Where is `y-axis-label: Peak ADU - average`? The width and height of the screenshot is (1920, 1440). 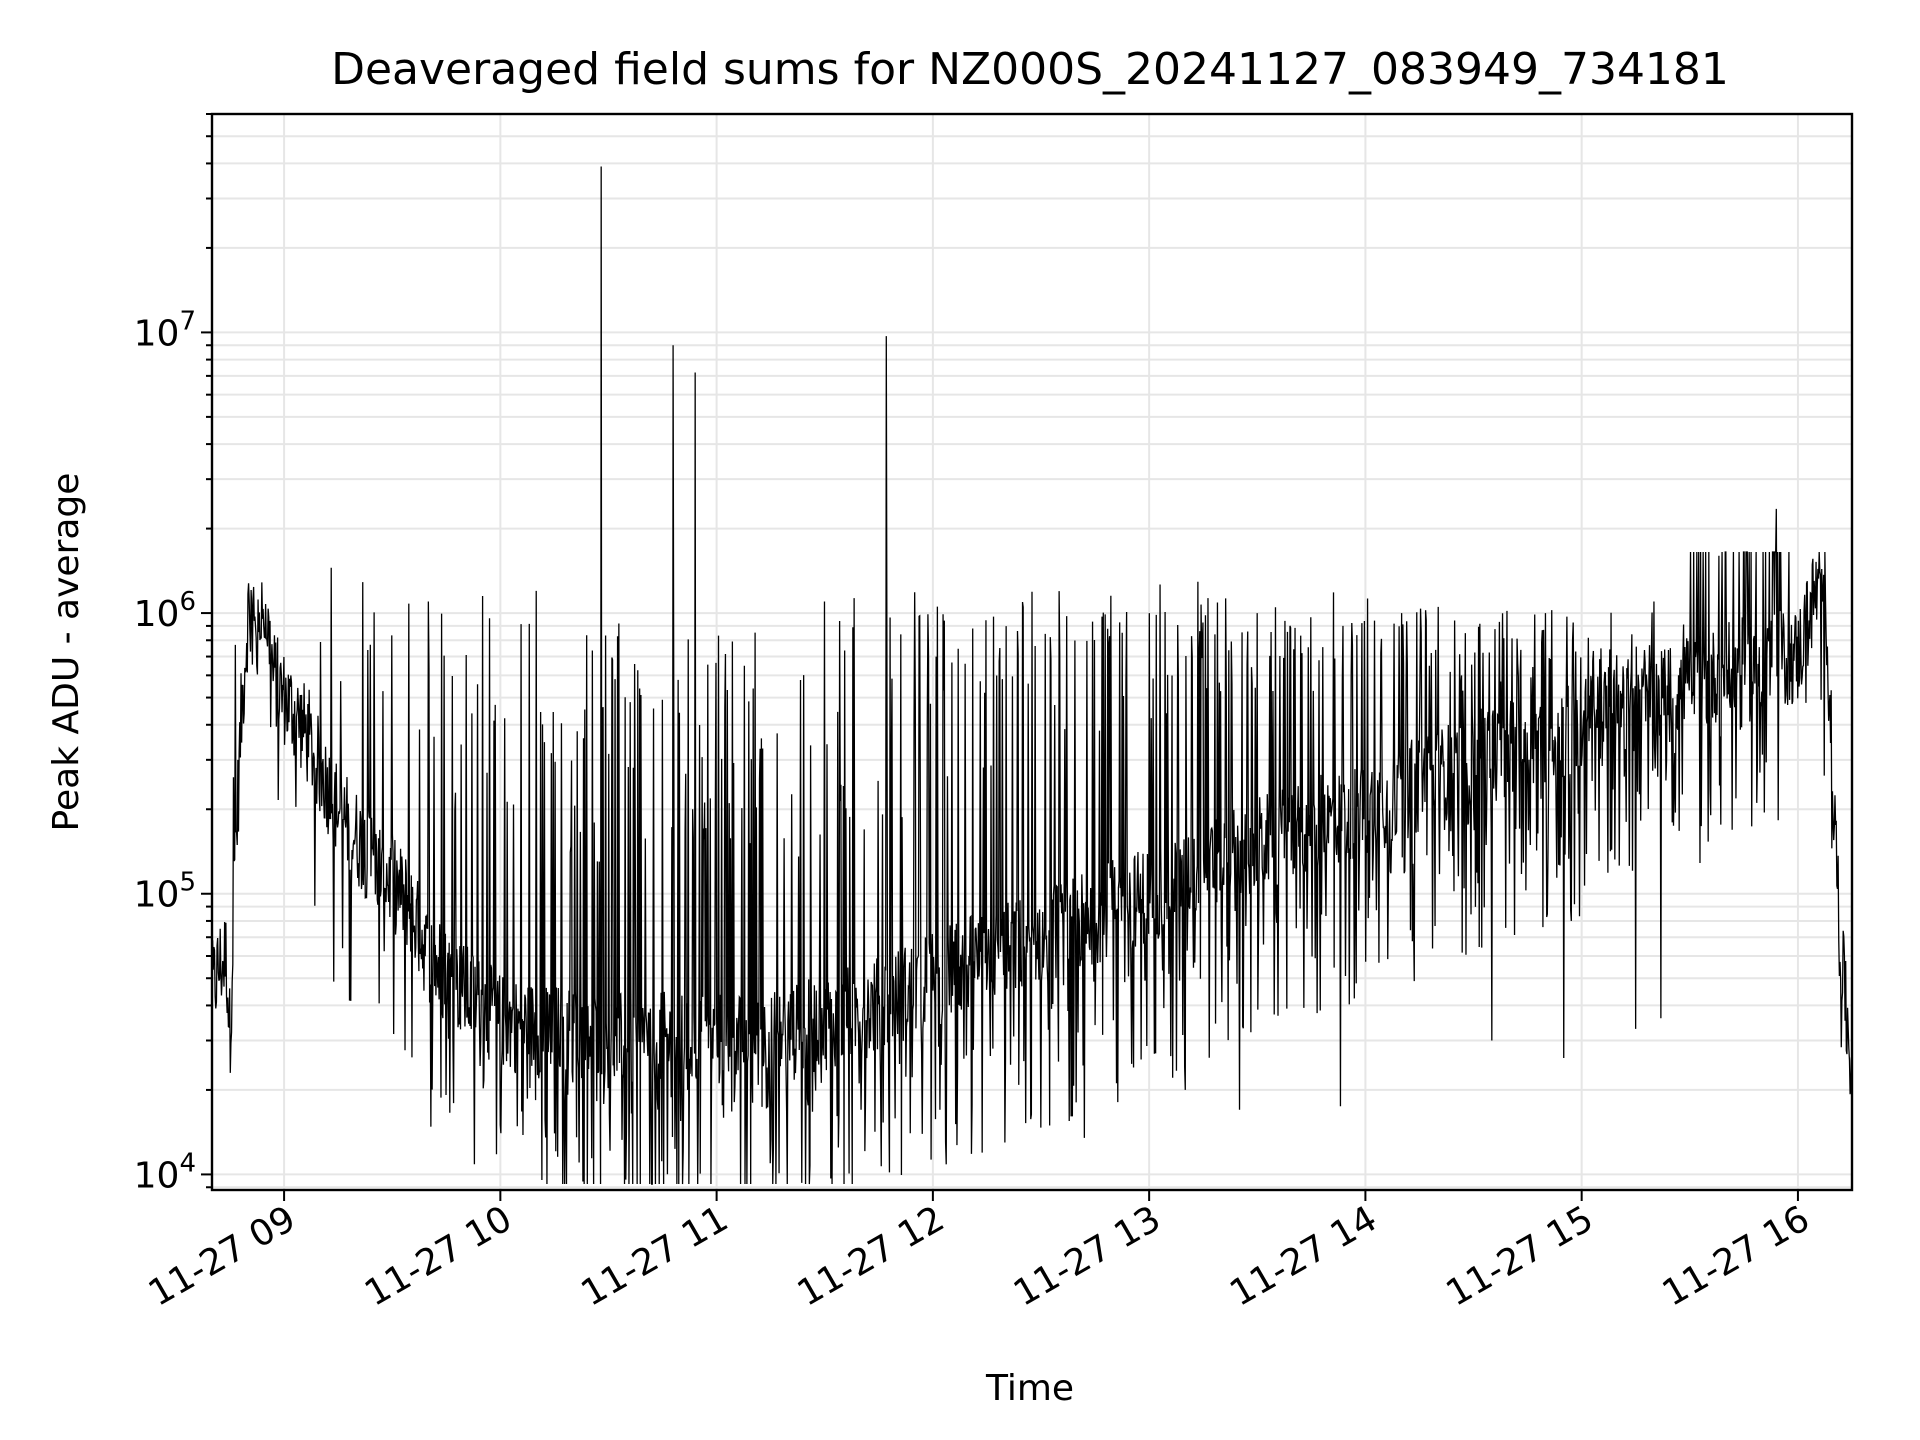 y-axis-label: Peak ADU - average is located at coordinates (66, 652).